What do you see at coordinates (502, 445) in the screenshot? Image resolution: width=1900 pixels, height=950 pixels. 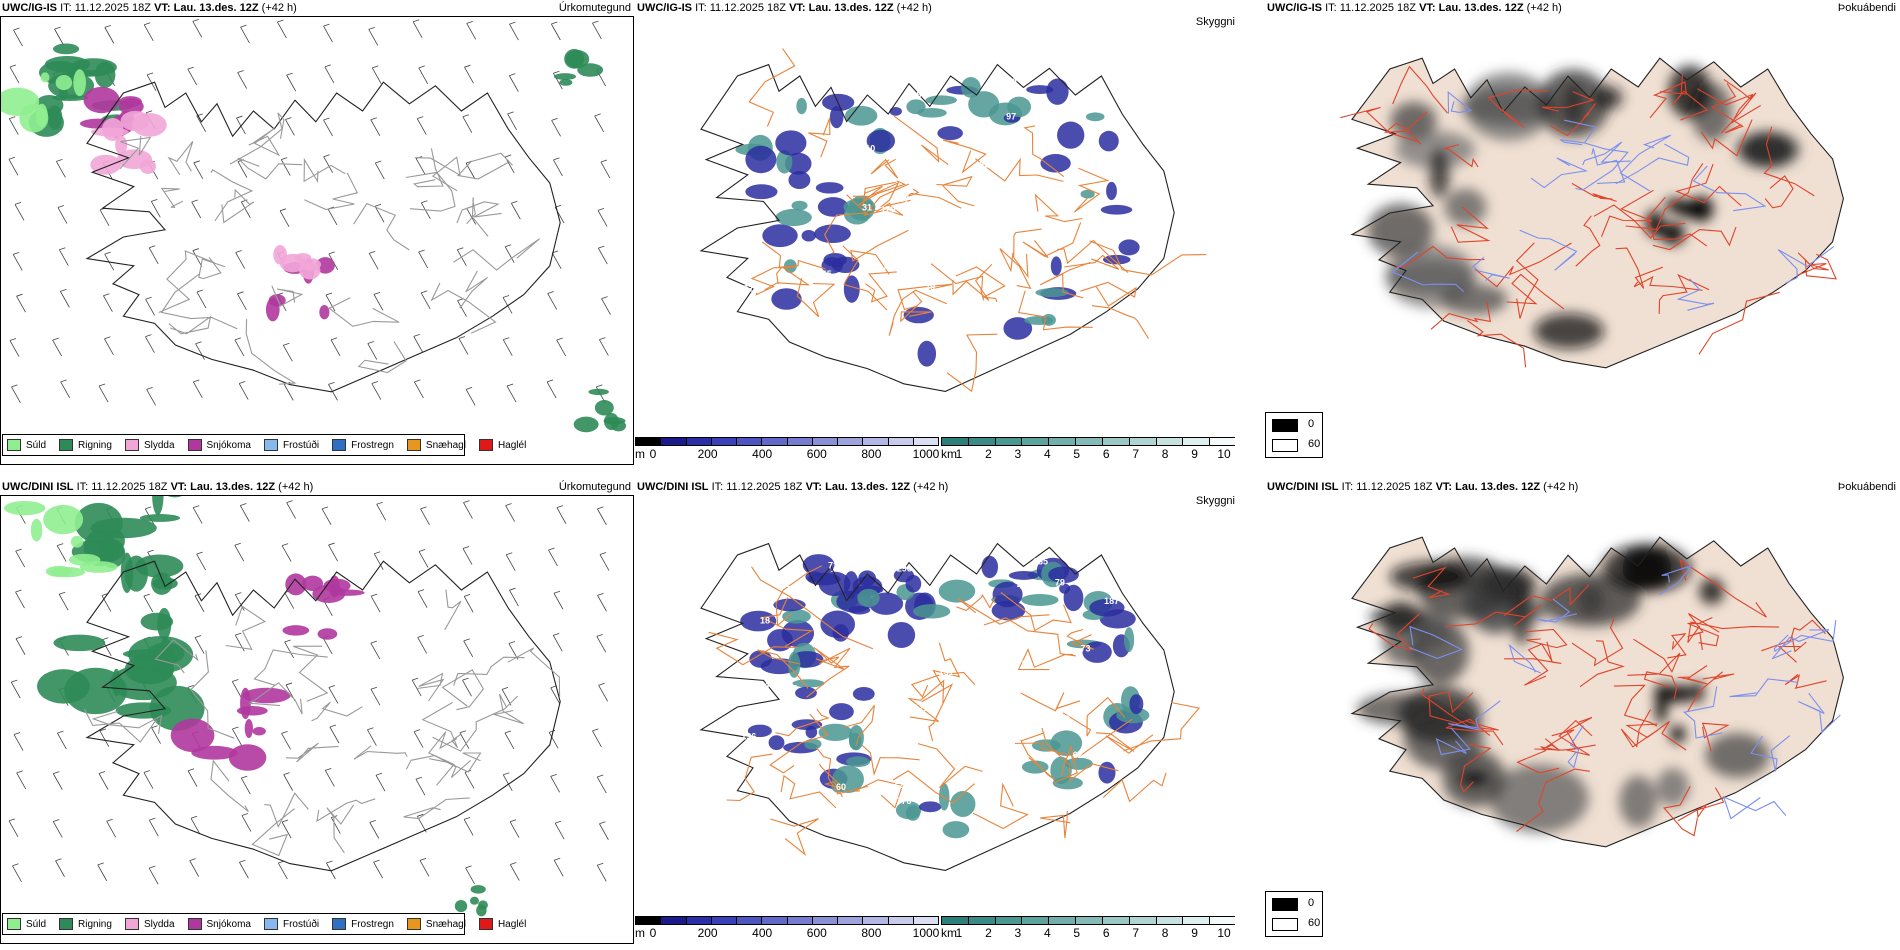 I see `precip-legend-item: Haglél` at bounding box center [502, 445].